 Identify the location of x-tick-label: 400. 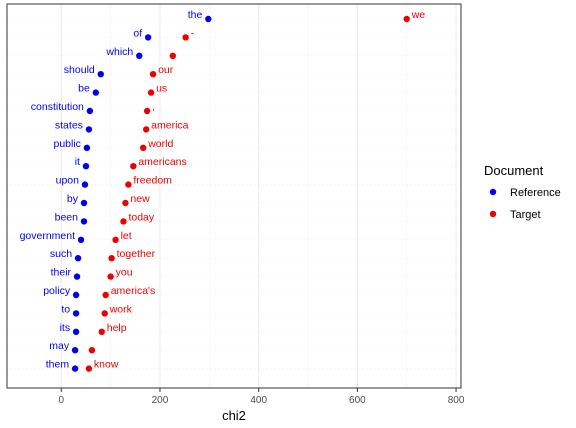
(258, 400).